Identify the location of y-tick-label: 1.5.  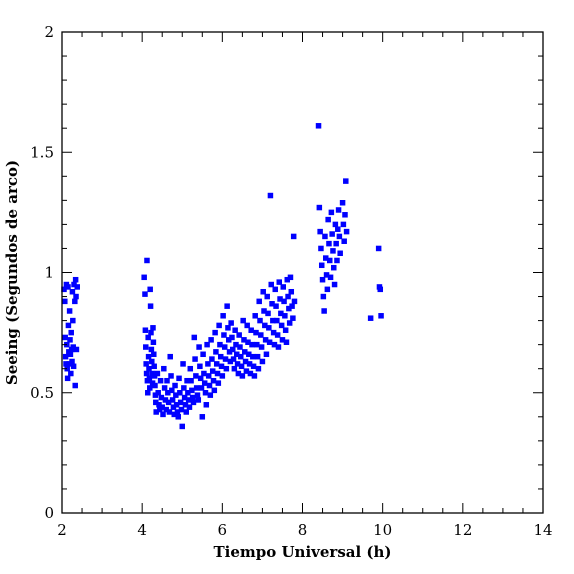
(42, 152).